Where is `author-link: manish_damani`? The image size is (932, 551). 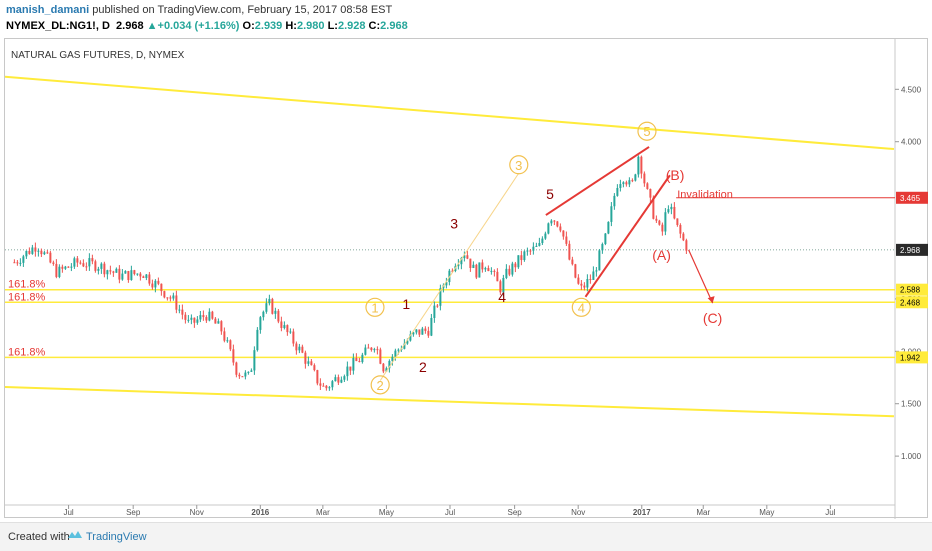
author-link: manish_damani is located at coordinates (48, 10).